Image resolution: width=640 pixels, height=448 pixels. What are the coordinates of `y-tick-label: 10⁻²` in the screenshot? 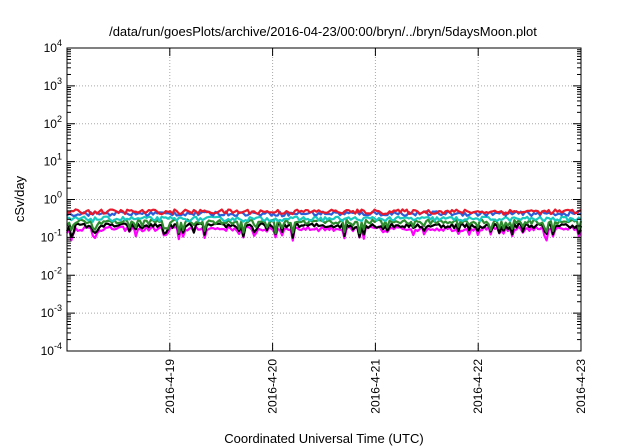 It's located at (51, 273).